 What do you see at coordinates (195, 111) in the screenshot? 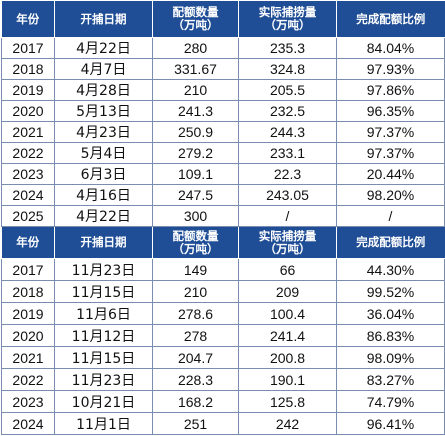
I see `cell-quota: 241.3` at bounding box center [195, 111].